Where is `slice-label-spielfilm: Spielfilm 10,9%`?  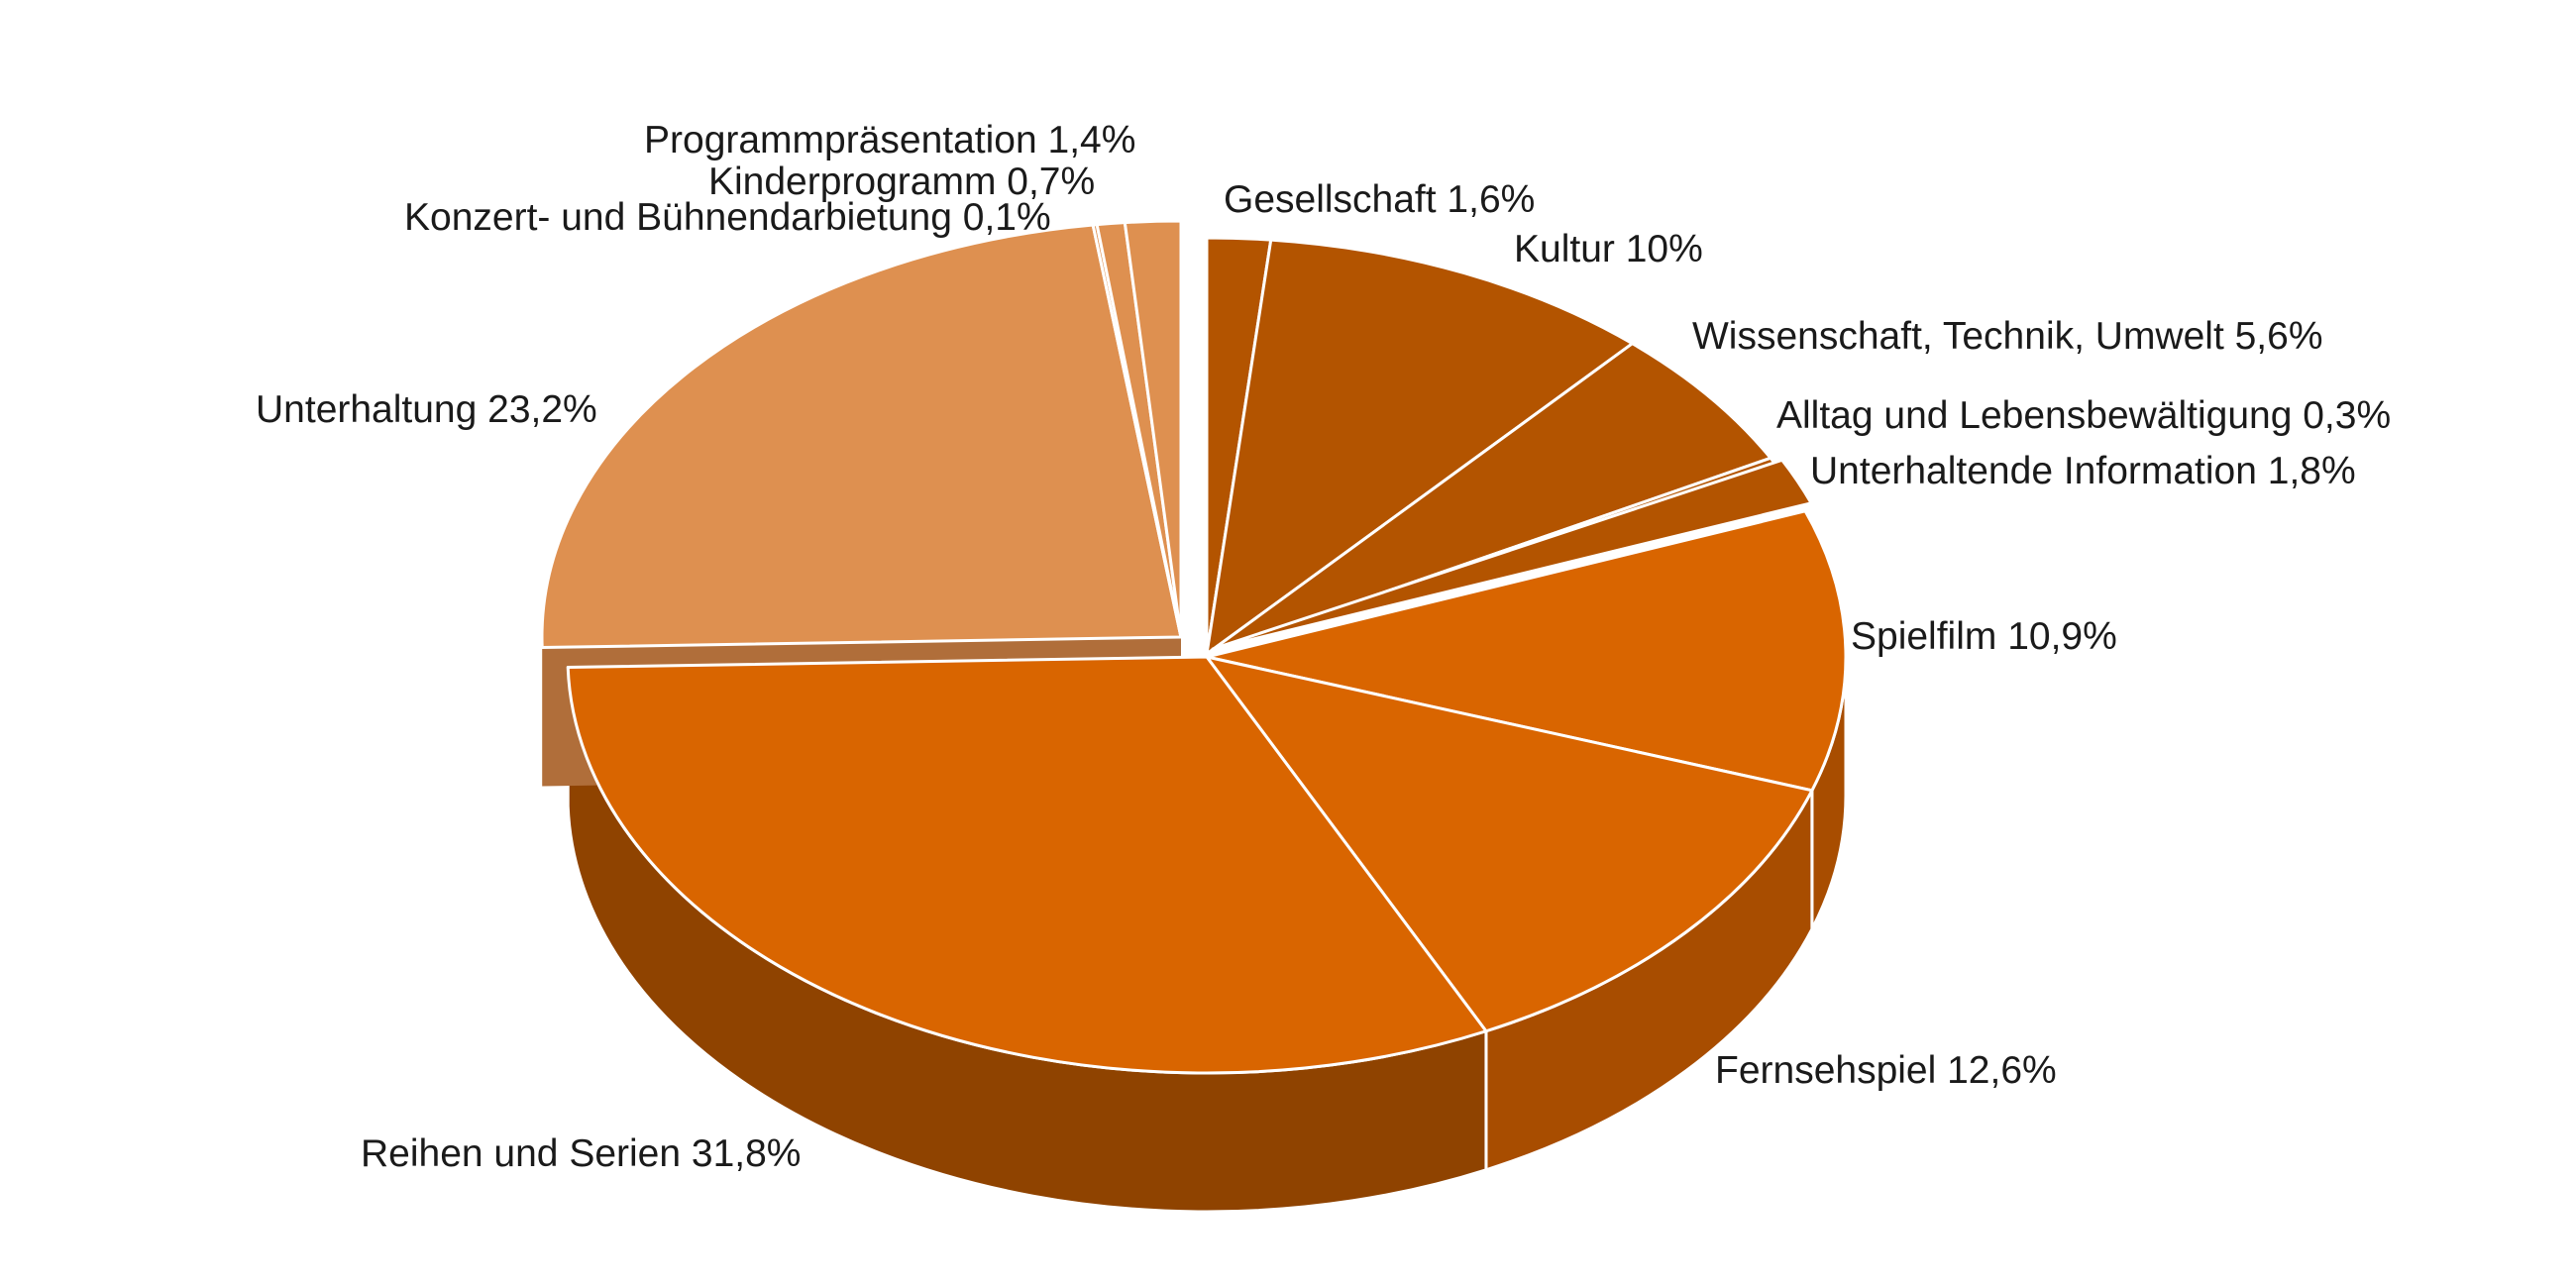 slice-label-spielfilm: Spielfilm 10,9% is located at coordinates (1984, 636).